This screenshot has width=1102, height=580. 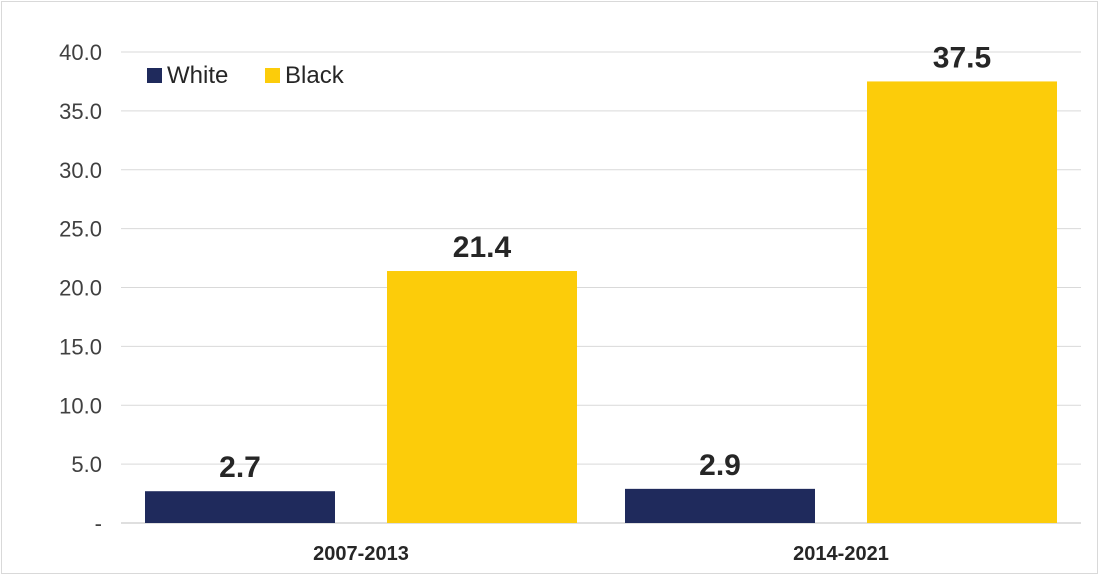 I want to click on legend-swatch-black, so click(x=272, y=75).